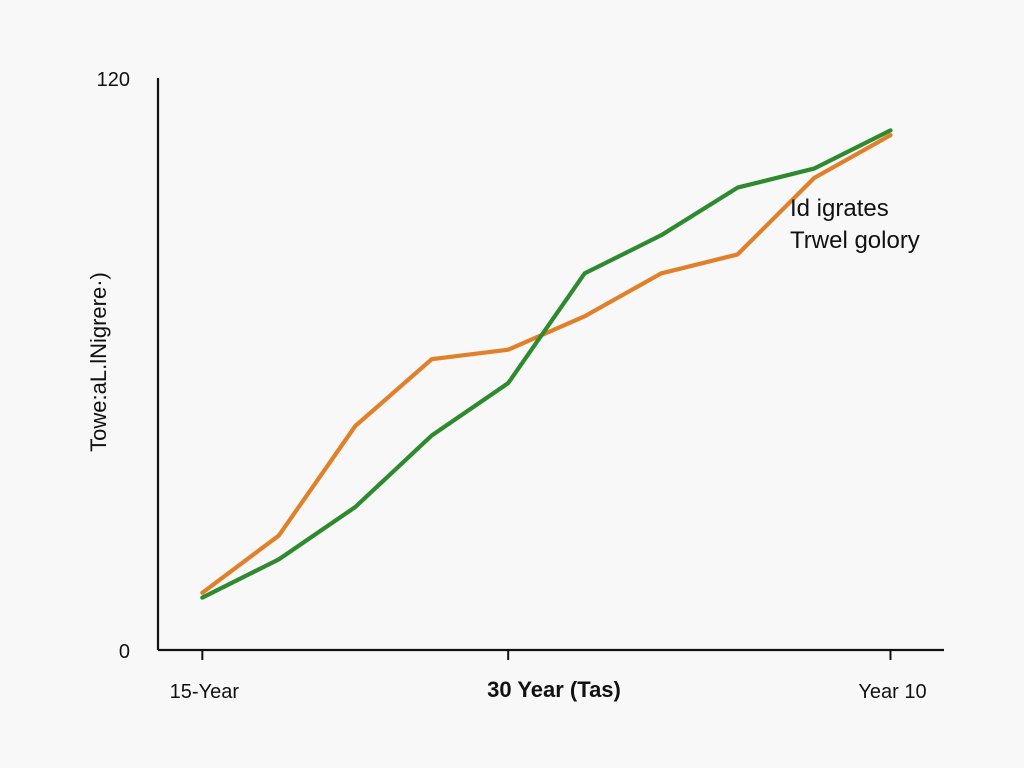  I want to click on x-tick-label: Year 10, so click(892, 692).